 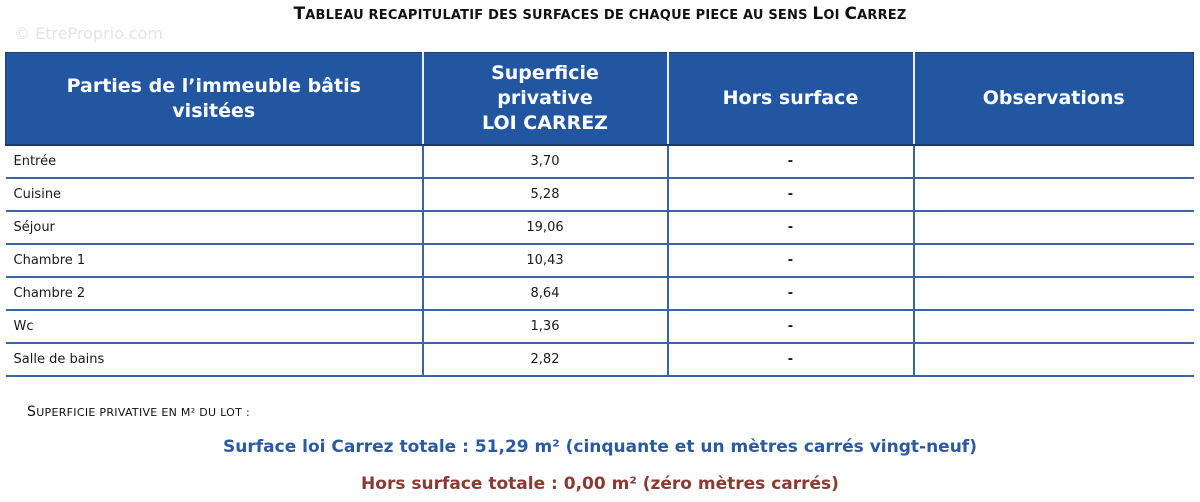 I want to click on header-line: Parties de l’immeuble bâtis, so click(x=213, y=85).